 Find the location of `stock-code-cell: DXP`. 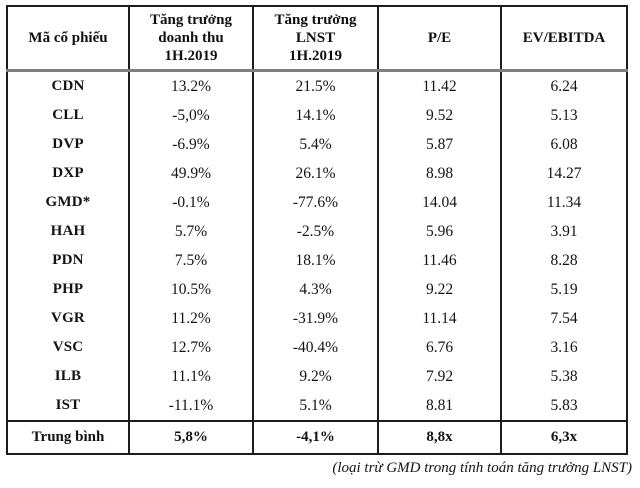

stock-code-cell: DXP is located at coordinates (68, 173).